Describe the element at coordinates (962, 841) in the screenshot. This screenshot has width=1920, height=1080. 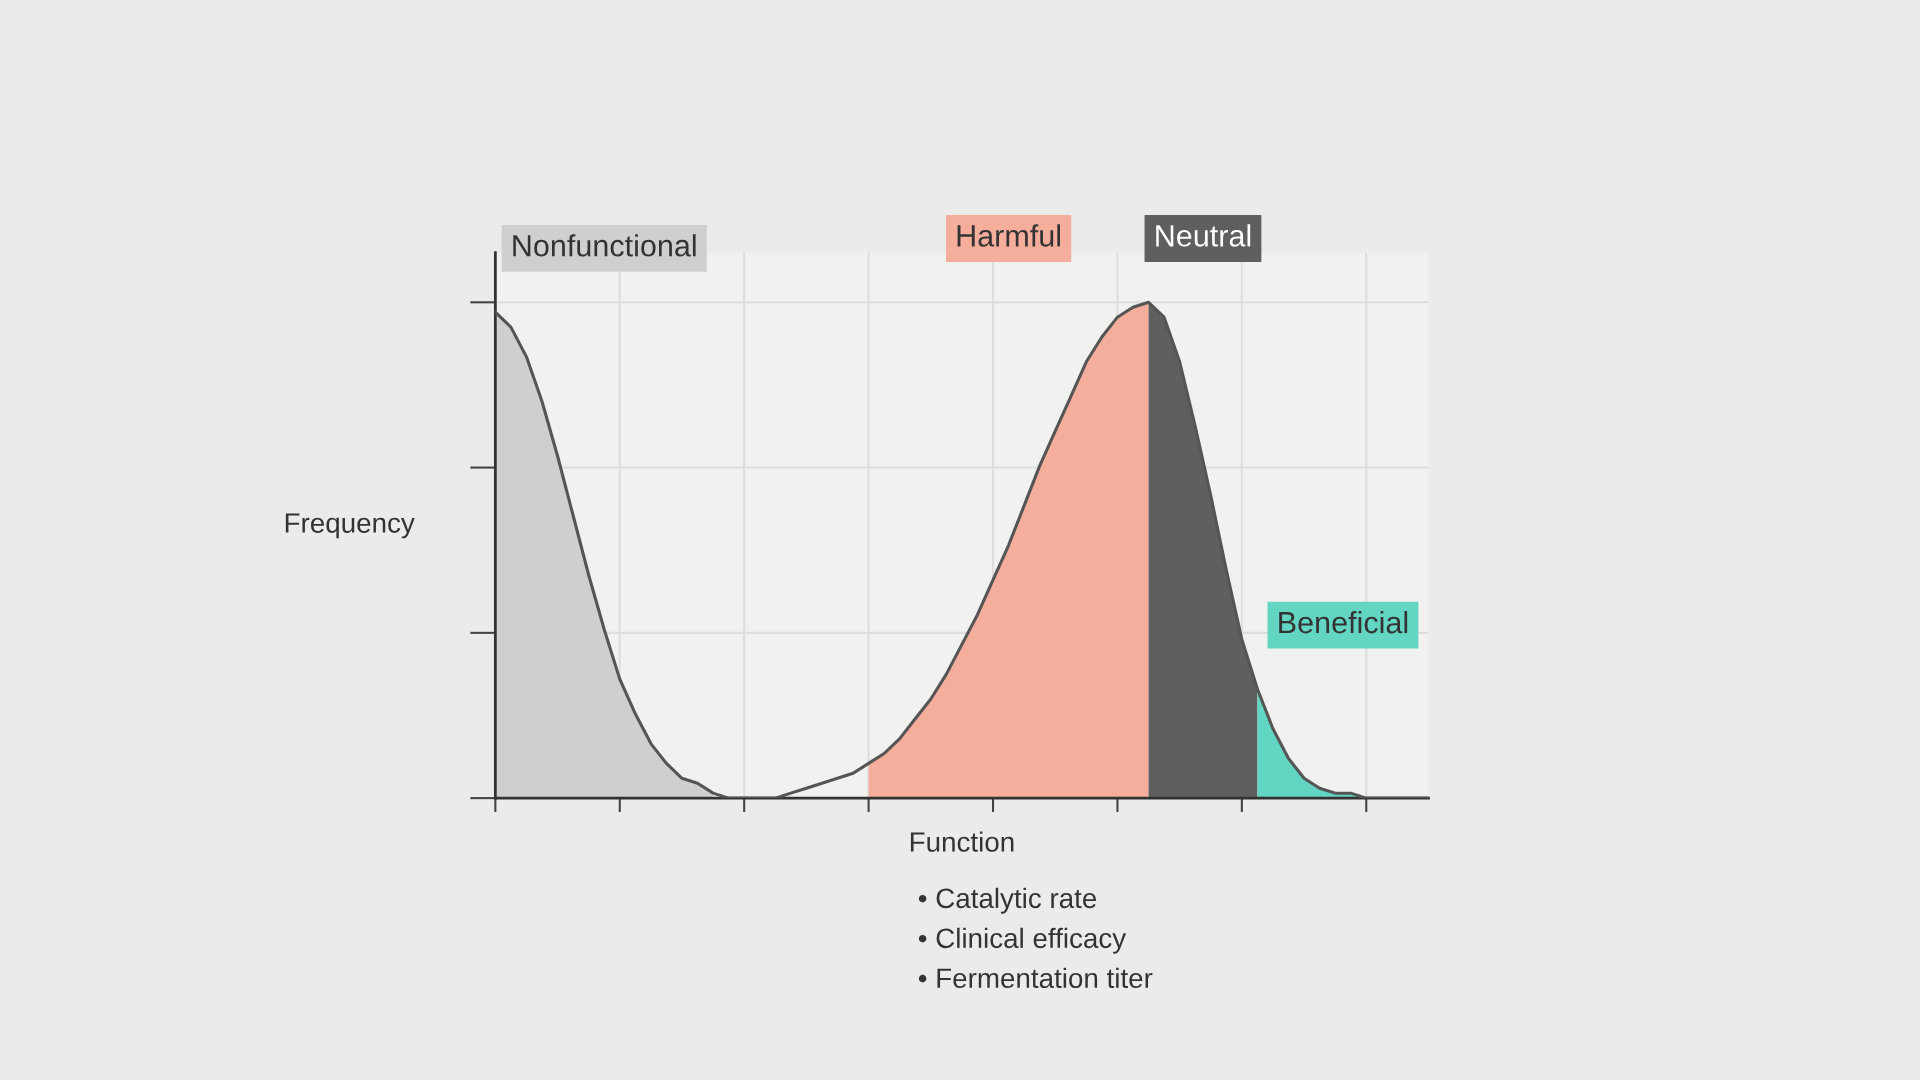
I see `x-axis-title: Function` at that location.